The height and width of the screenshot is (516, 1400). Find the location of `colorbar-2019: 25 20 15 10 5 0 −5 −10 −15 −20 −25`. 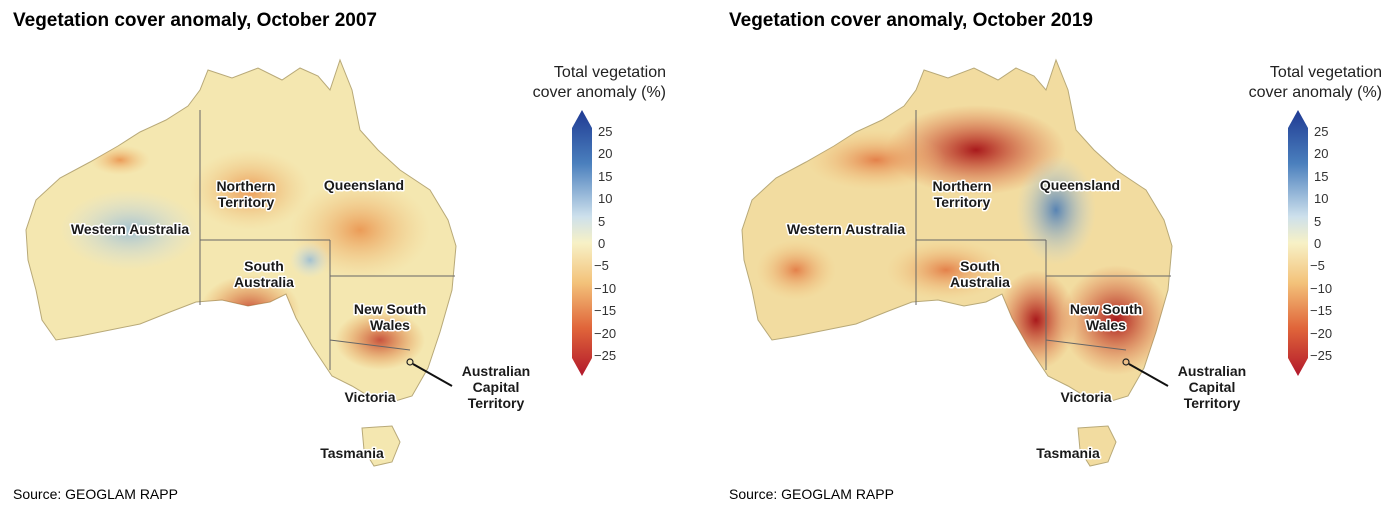

colorbar-2019: 25 20 15 10 5 0 −5 −10 −15 −20 −25 is located at coordinates (1310, 243).